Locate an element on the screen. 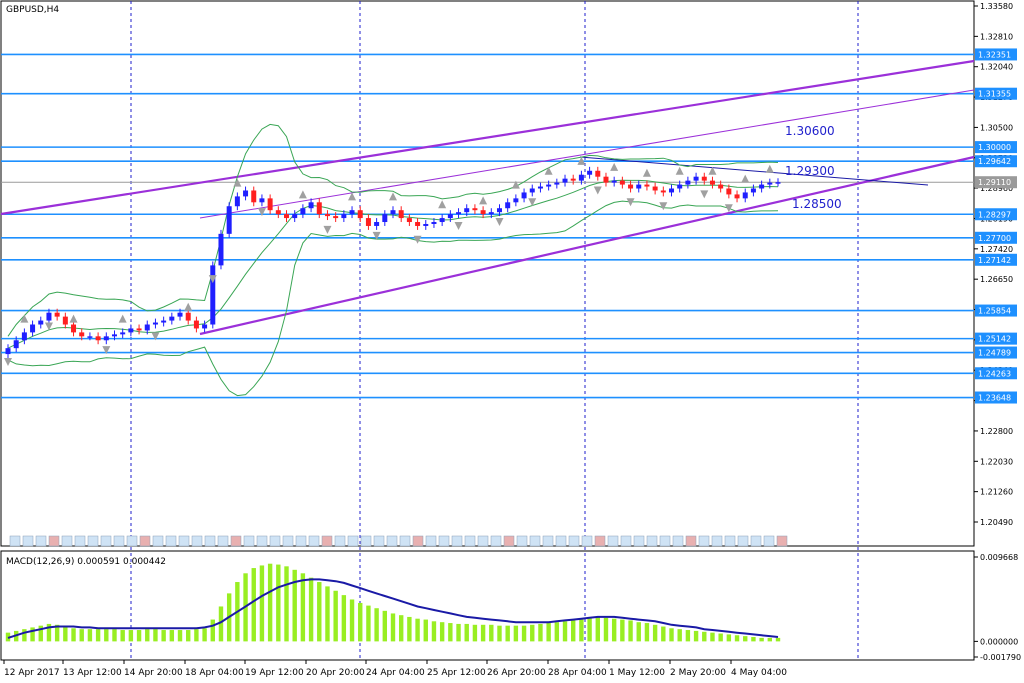 The height and width of the screenshot is (683, 1024). y-tick-label-9: 1.26650 is located at coordinates (996, 279).